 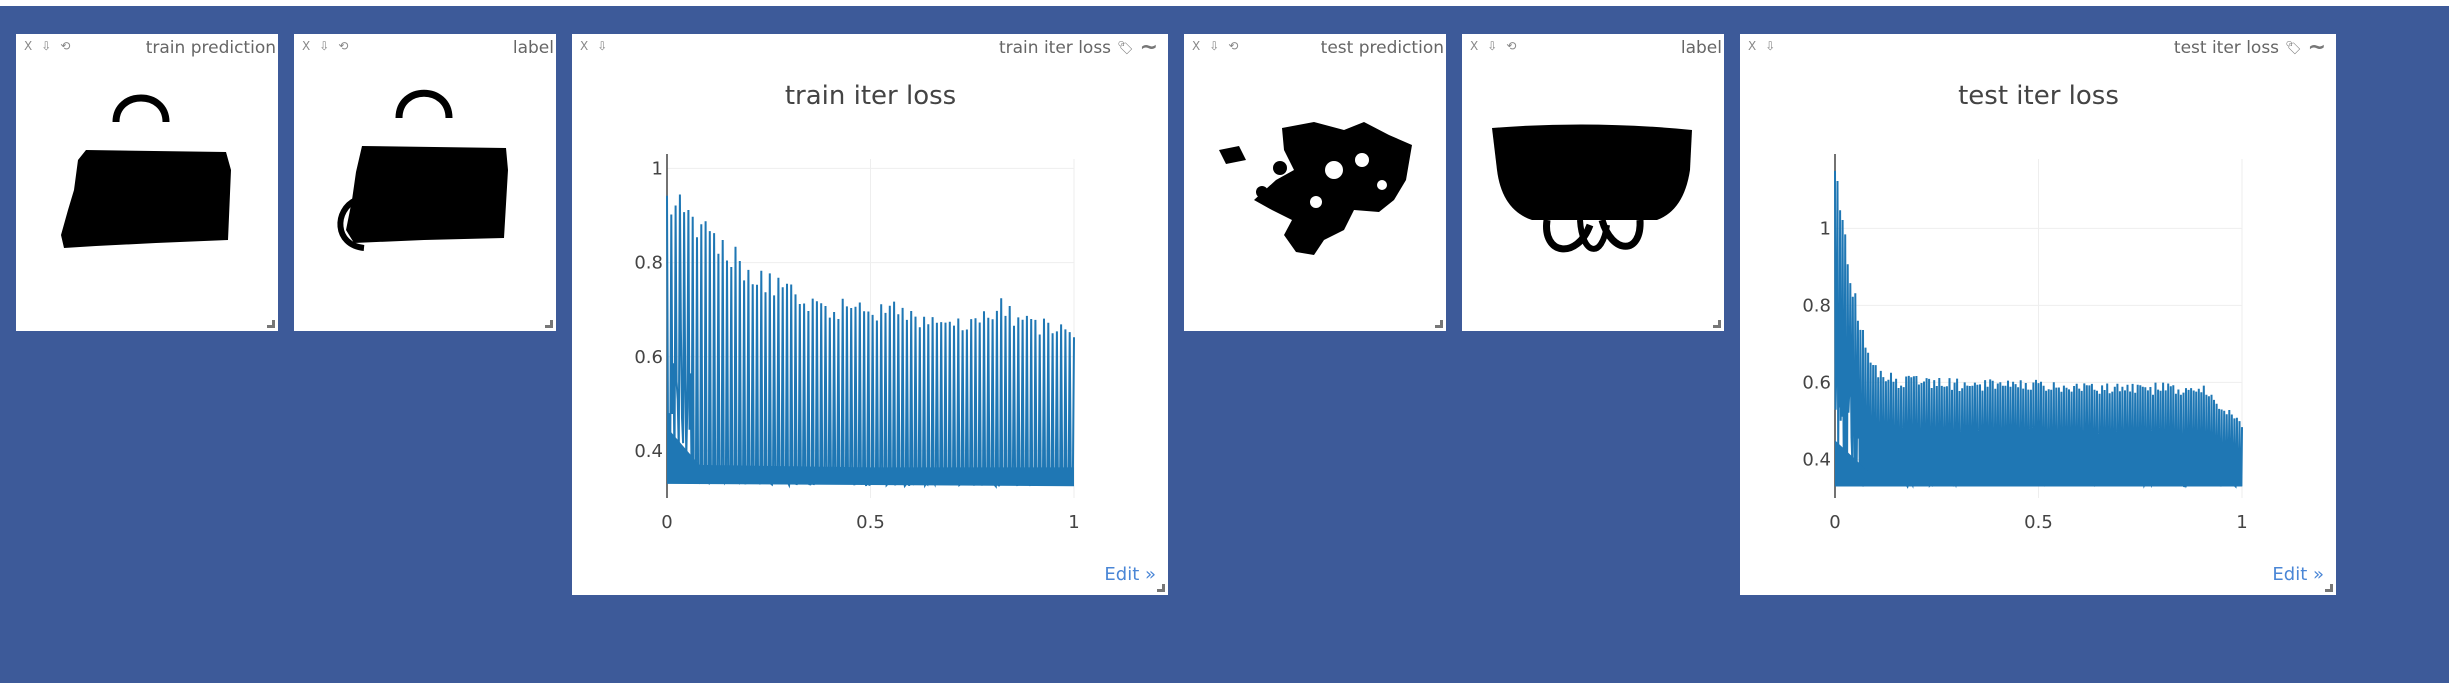 I want to click on pane-title: test prediction, so click(x=1382, y=48).